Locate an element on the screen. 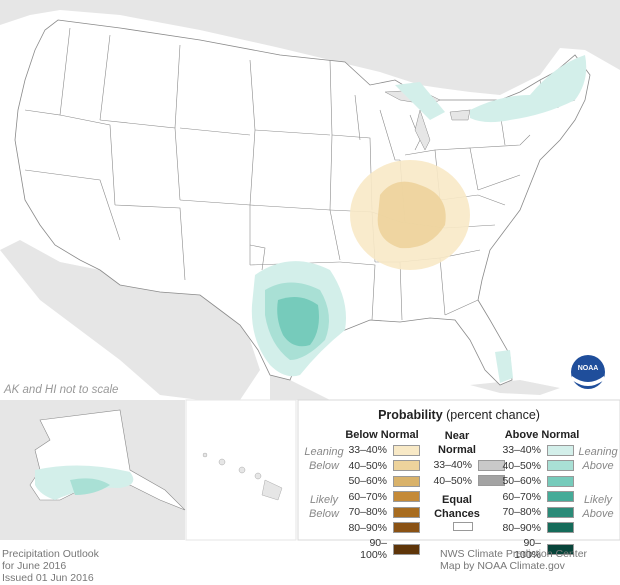  below-normal-label: 90–100% is located at coordinates (373, 549).